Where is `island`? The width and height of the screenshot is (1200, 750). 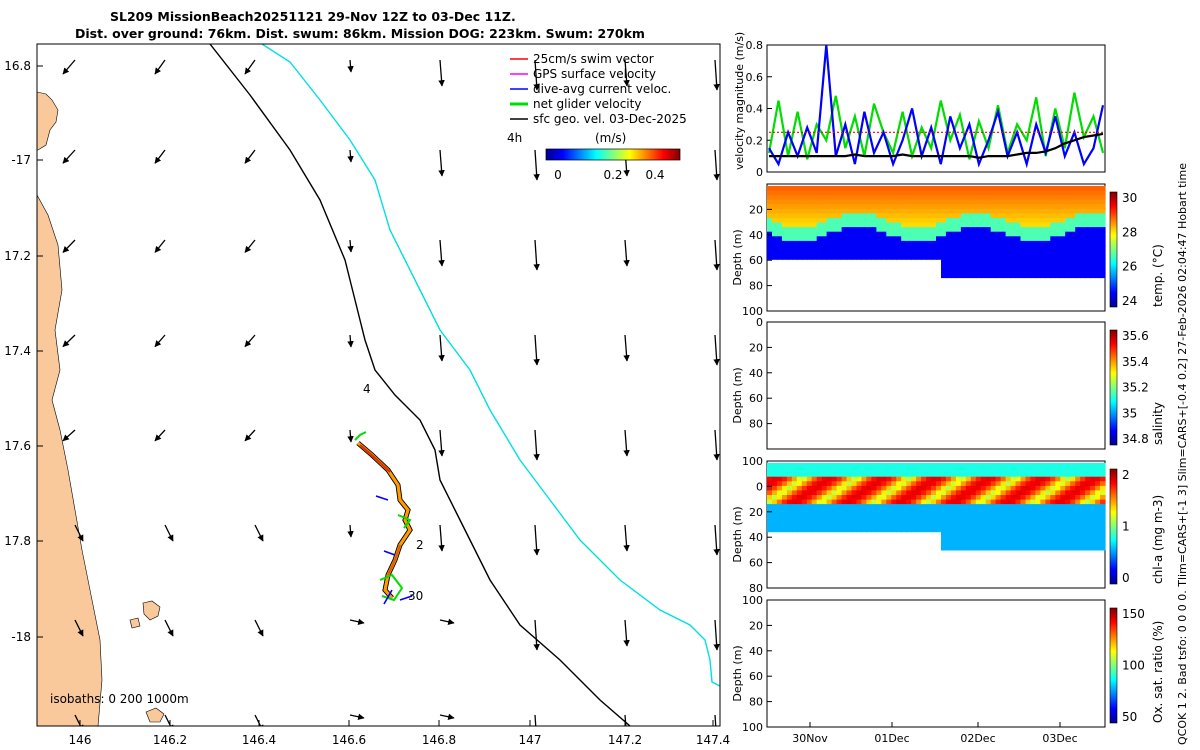
island is located at coordinates (155, 715).